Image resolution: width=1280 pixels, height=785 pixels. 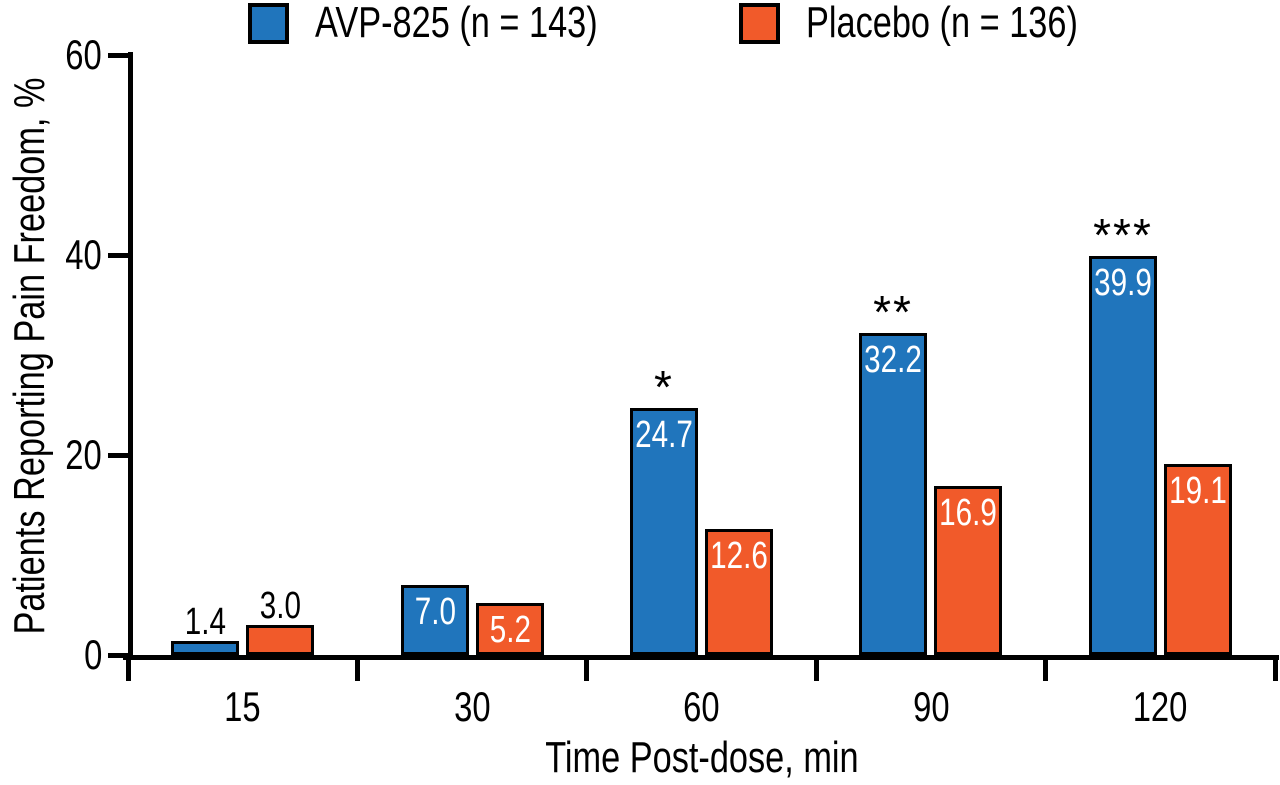 What do you see at coordinates (931, 706) in the screenshot?
I see `x-tick-label: 90` at bounding box center [931, 706].